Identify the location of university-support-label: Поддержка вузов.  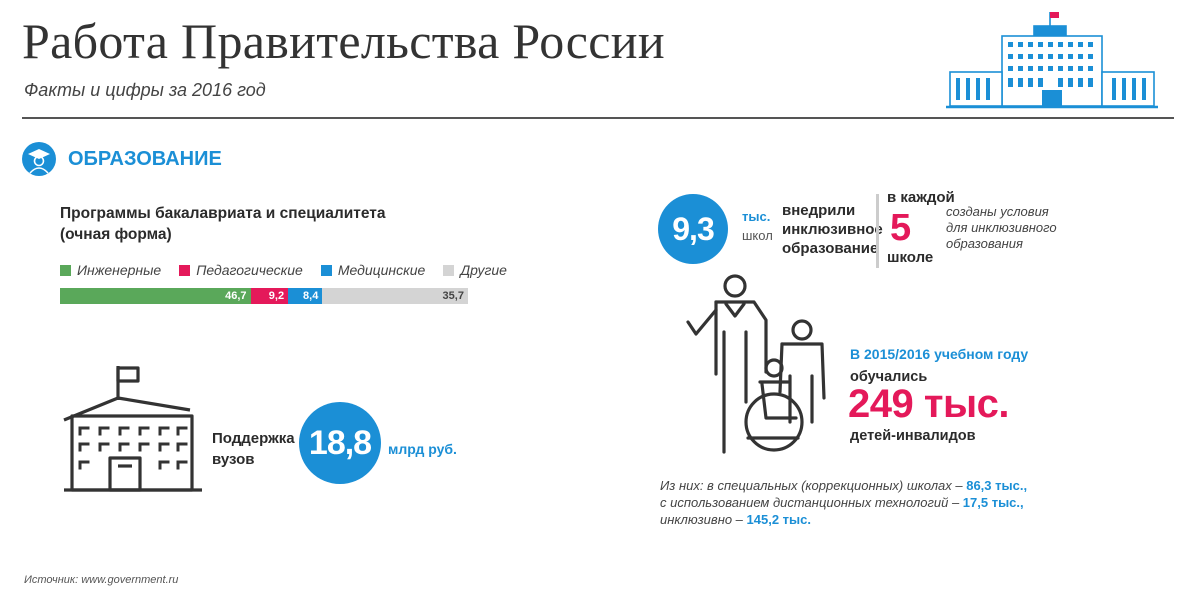
(253, 449).